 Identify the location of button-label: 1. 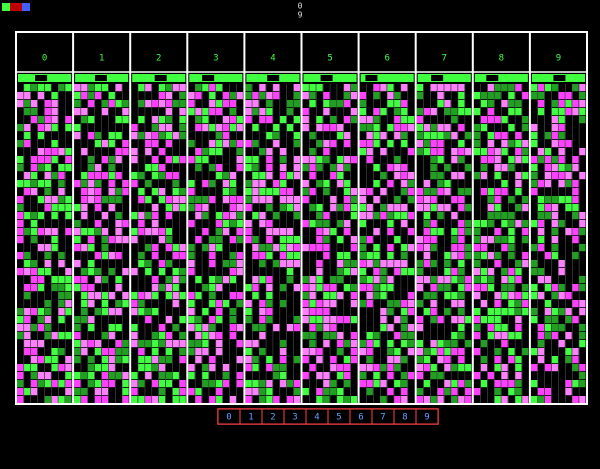
(250, 418).